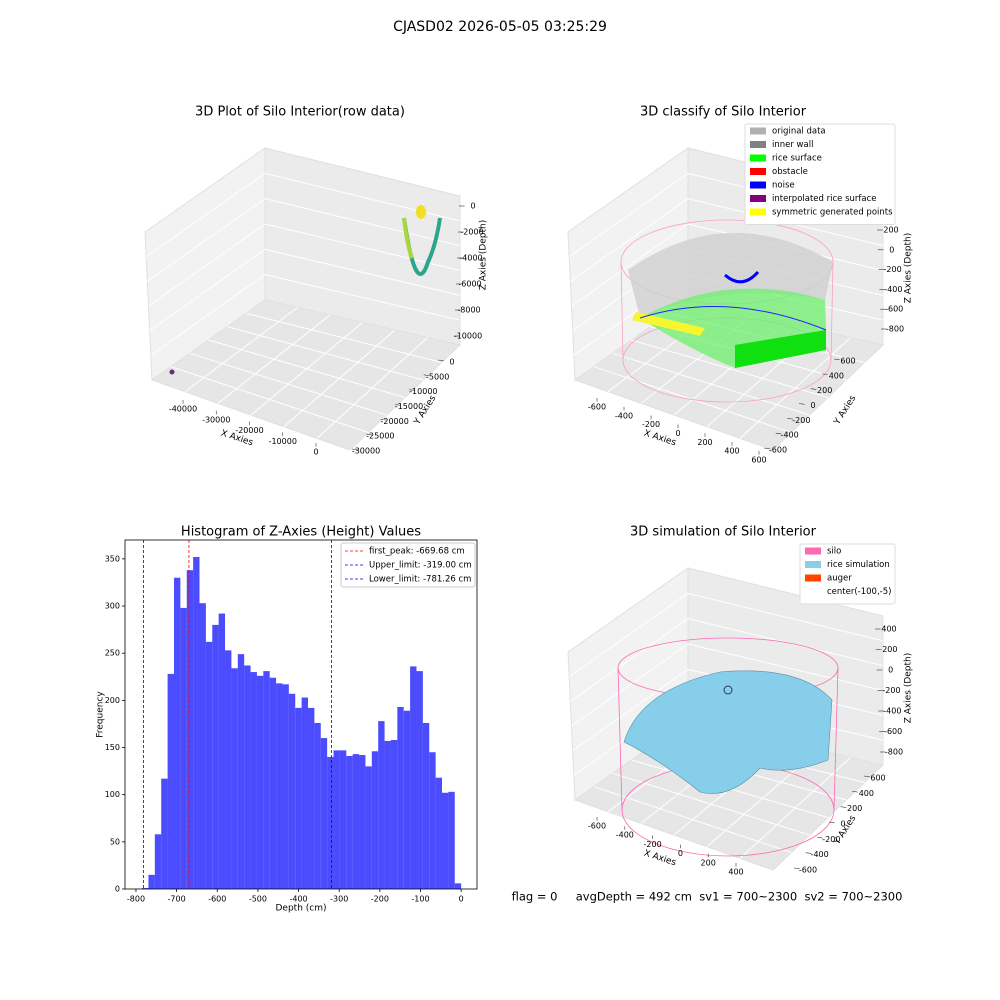 The height and width of the screenshot is (1000, 1000). I want to click on y-tick-label: -5000, so click(437, 376).